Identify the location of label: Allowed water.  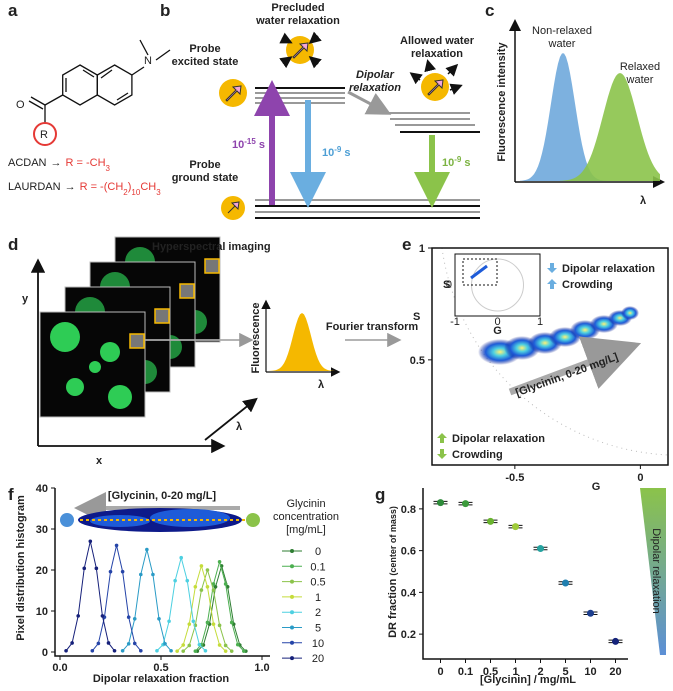
(437, 41).